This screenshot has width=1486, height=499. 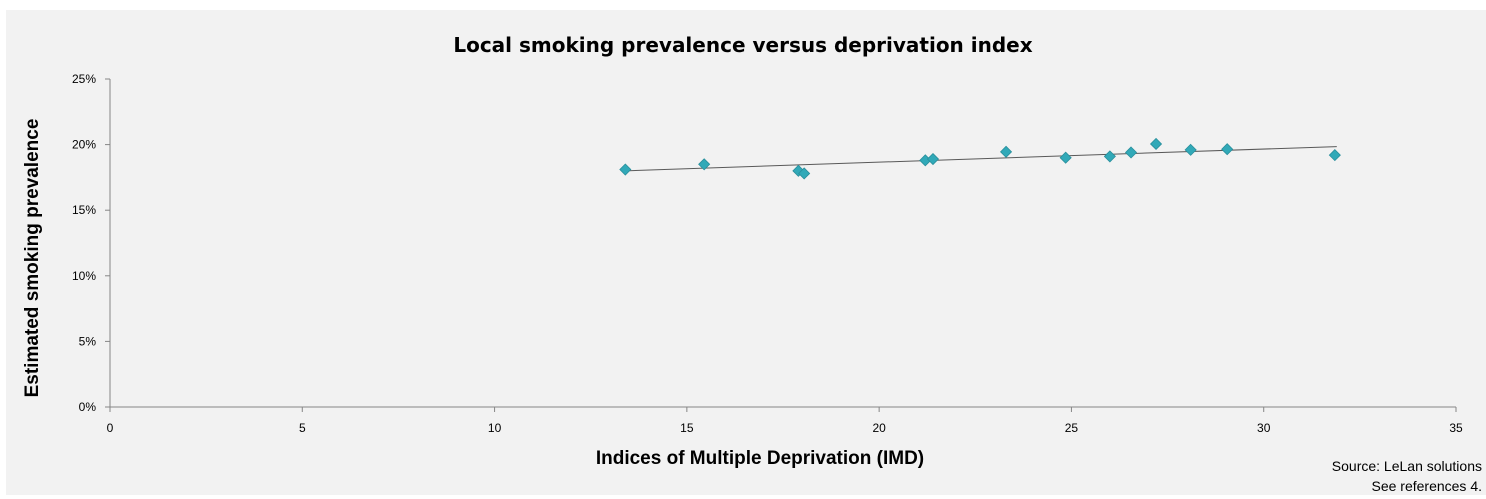 What do you see at coordinates (88, 407) in the screenshot?
I see `y-tick-label: 0%` at bounding box center [88, 407].